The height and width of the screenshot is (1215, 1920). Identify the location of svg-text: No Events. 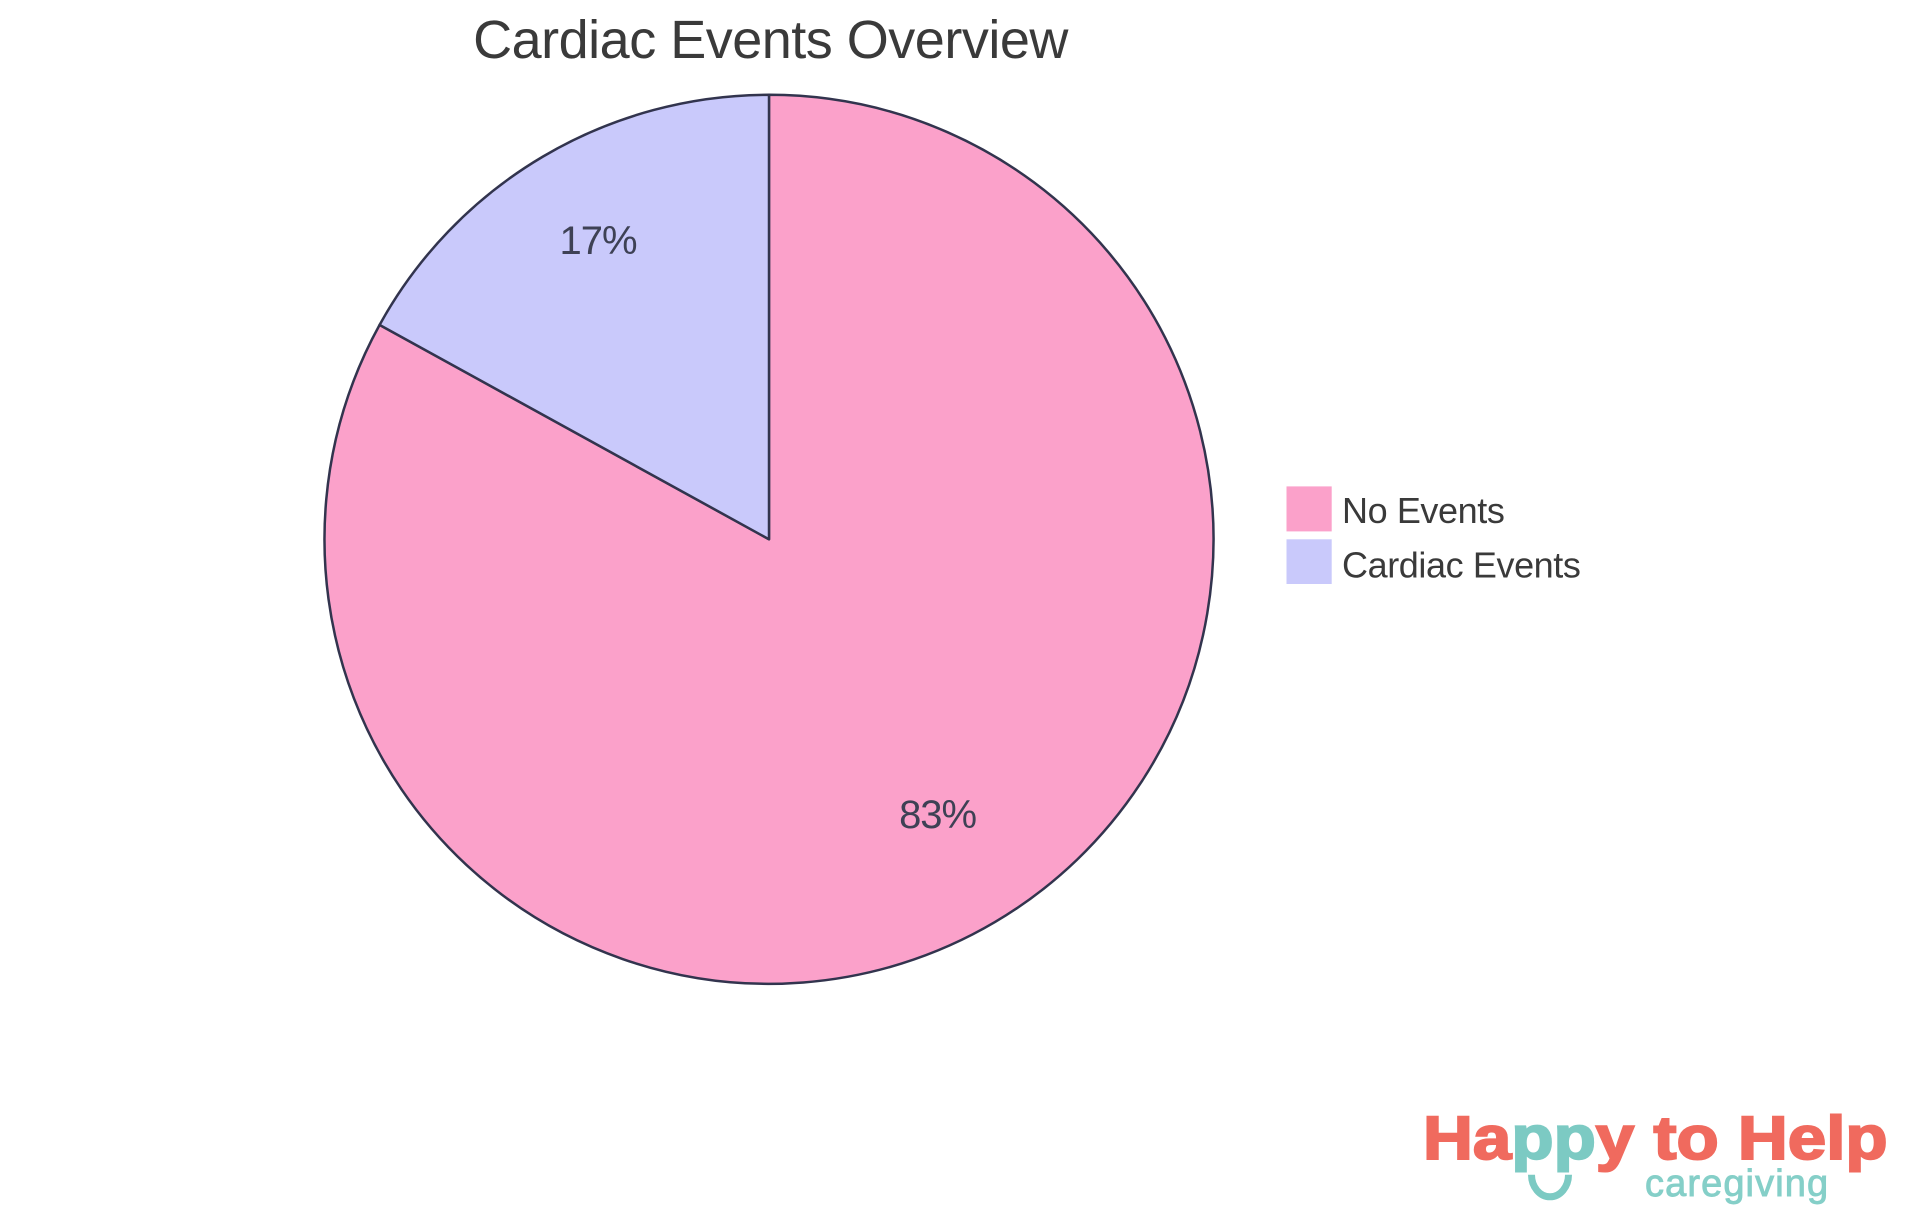
(1423, 510).